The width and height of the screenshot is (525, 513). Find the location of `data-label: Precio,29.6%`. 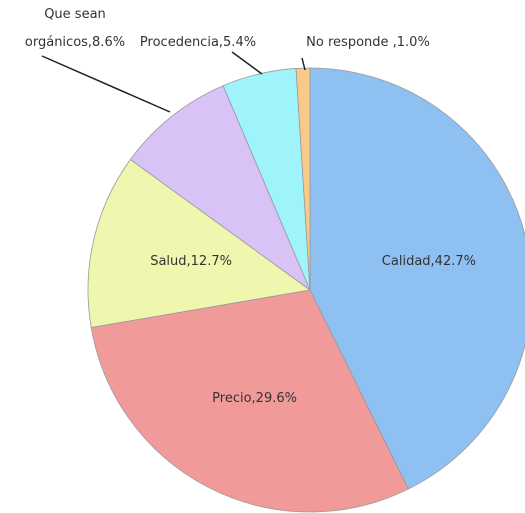

data-label: Precio,29.6% is located at coordinates (254, 398).